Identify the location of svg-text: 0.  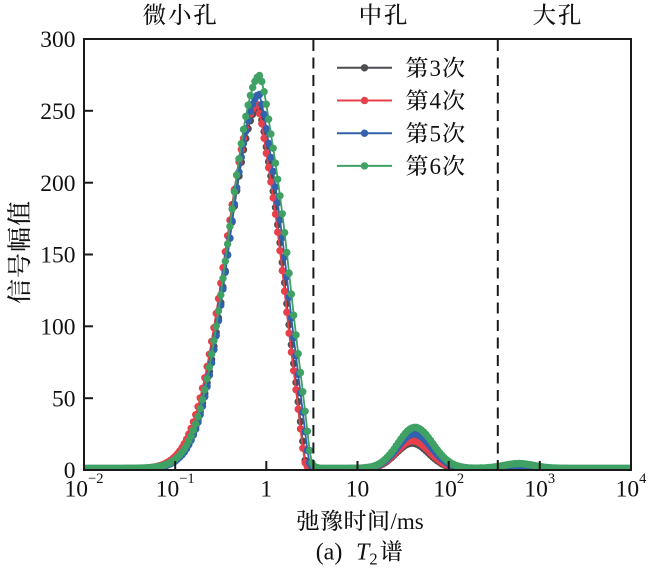
(70, 471).